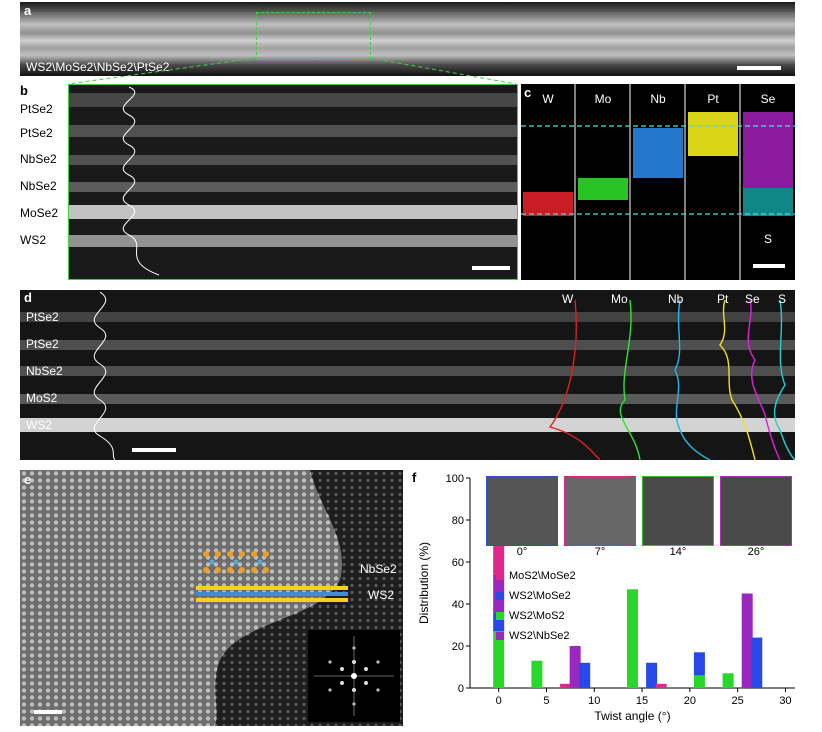  Describe the element at coordinates (723, 299) in the screenshot. I see `profile-label-pt: Pt` at that location.